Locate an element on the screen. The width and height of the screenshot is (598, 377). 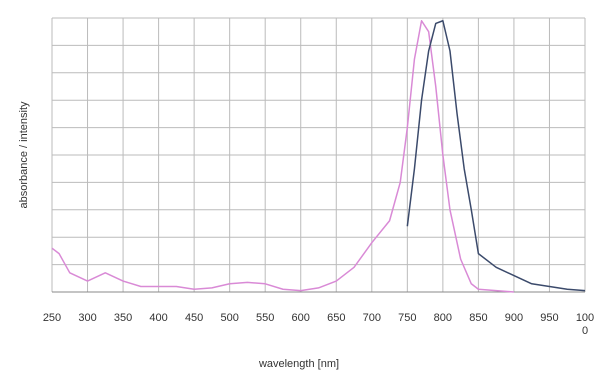
x-tick-label: 300 is located at coordinates (87, 318).